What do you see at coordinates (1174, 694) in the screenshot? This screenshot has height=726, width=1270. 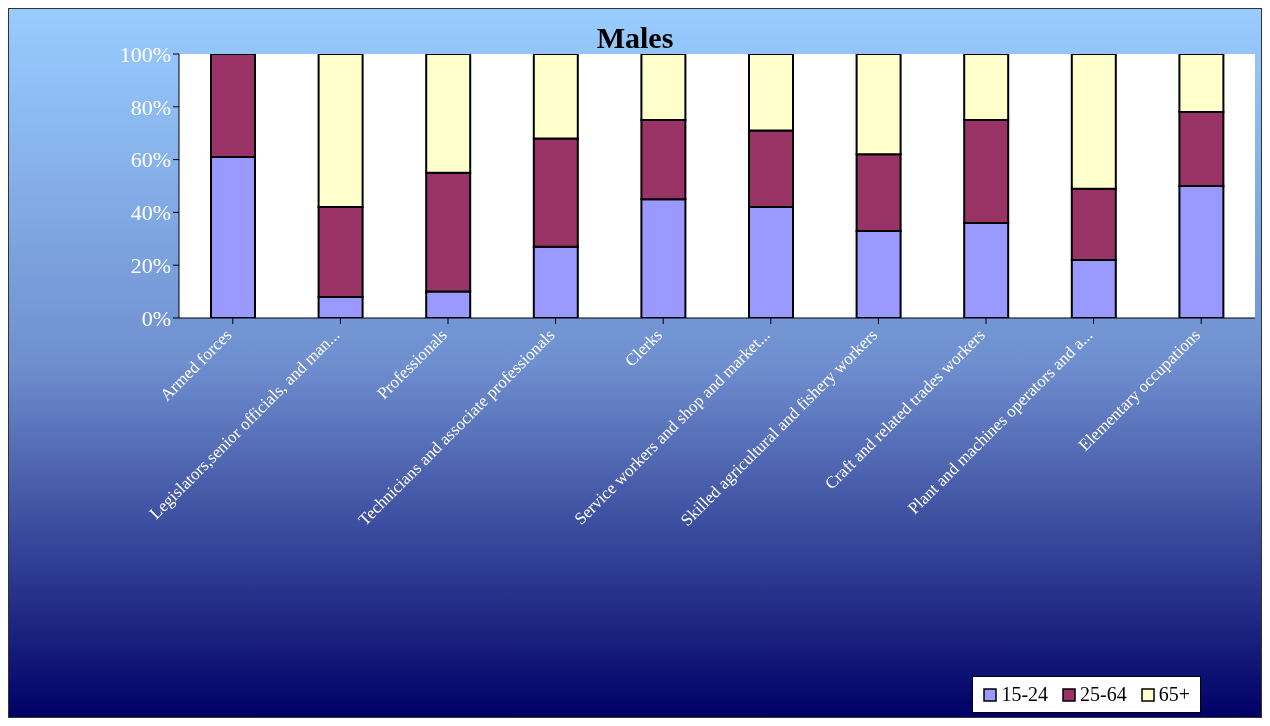 I see `legend-label: 65+` at bounding box center [1174, 694].